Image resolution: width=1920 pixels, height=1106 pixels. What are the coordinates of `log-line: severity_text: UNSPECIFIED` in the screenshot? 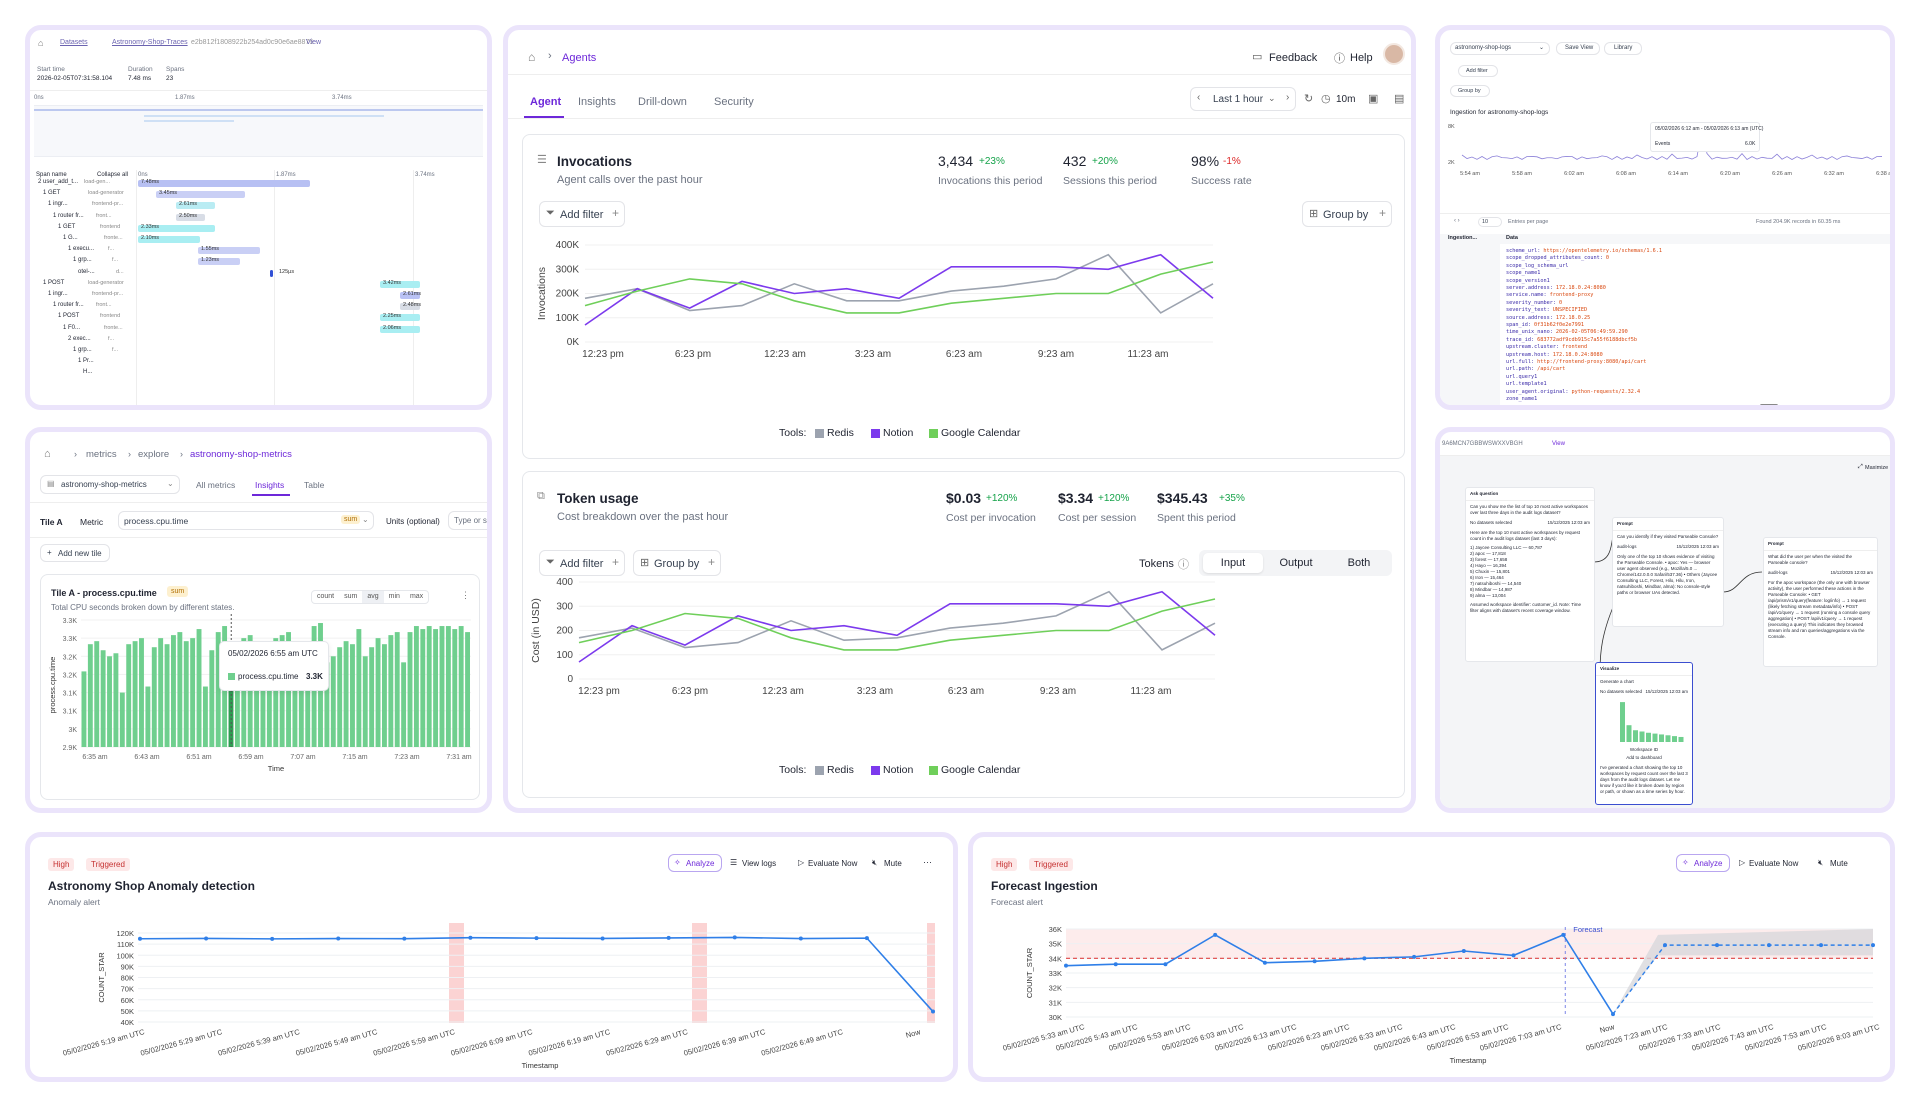 It's located at (1546, 310).